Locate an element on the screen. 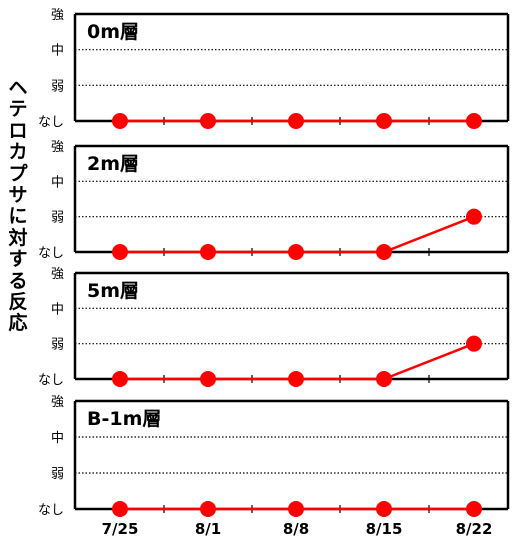 This screenshot has width=513, height=539. panel-title: 5m層 is located at coordinates (113, 291).